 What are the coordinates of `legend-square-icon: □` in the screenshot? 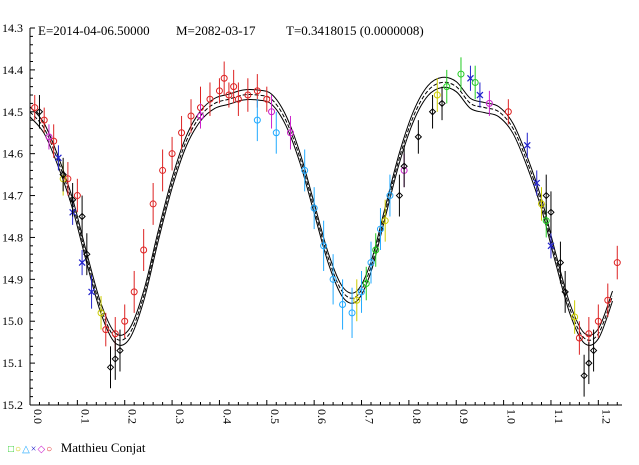 It's located at (12, 449).